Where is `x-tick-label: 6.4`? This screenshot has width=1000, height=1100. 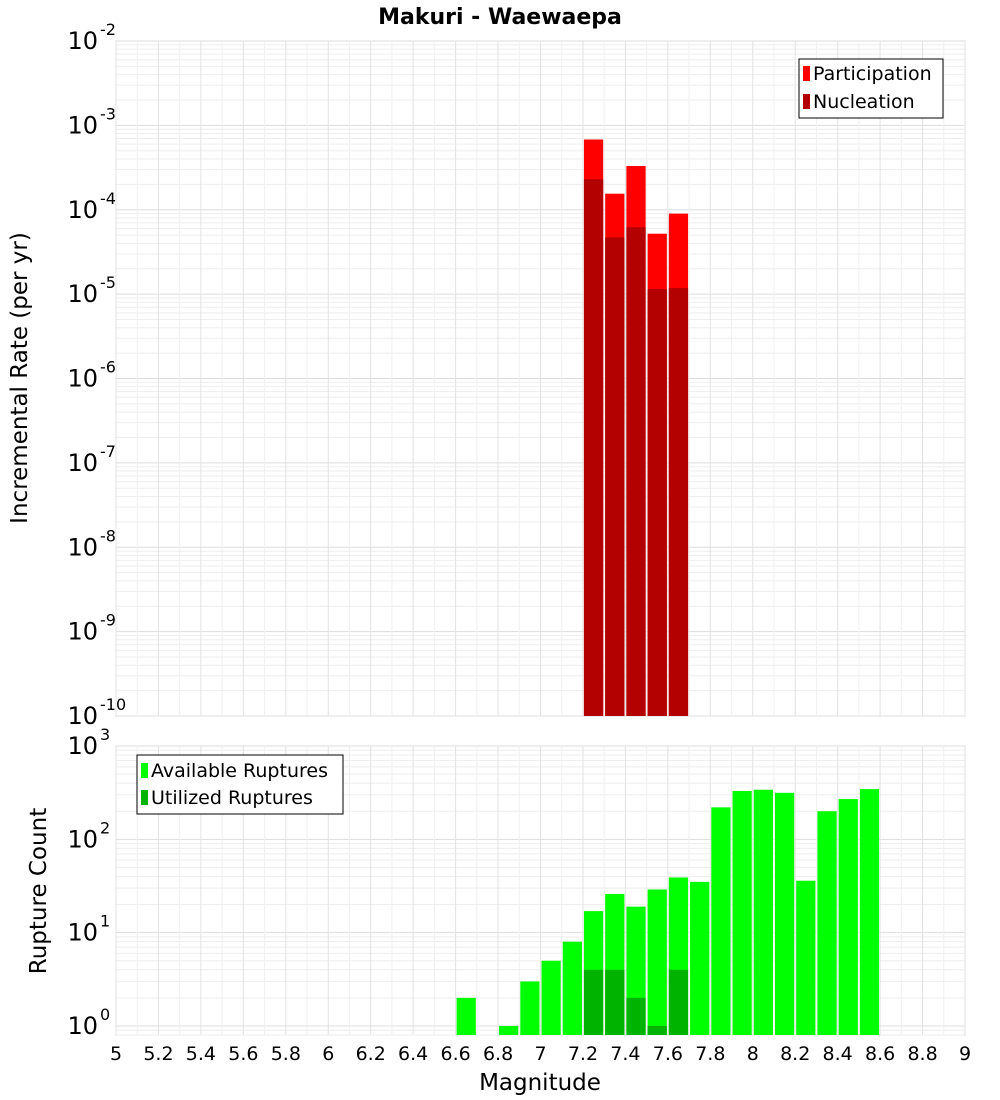
x-tick-label: 6.4 is located at coordinates (413, 1054).